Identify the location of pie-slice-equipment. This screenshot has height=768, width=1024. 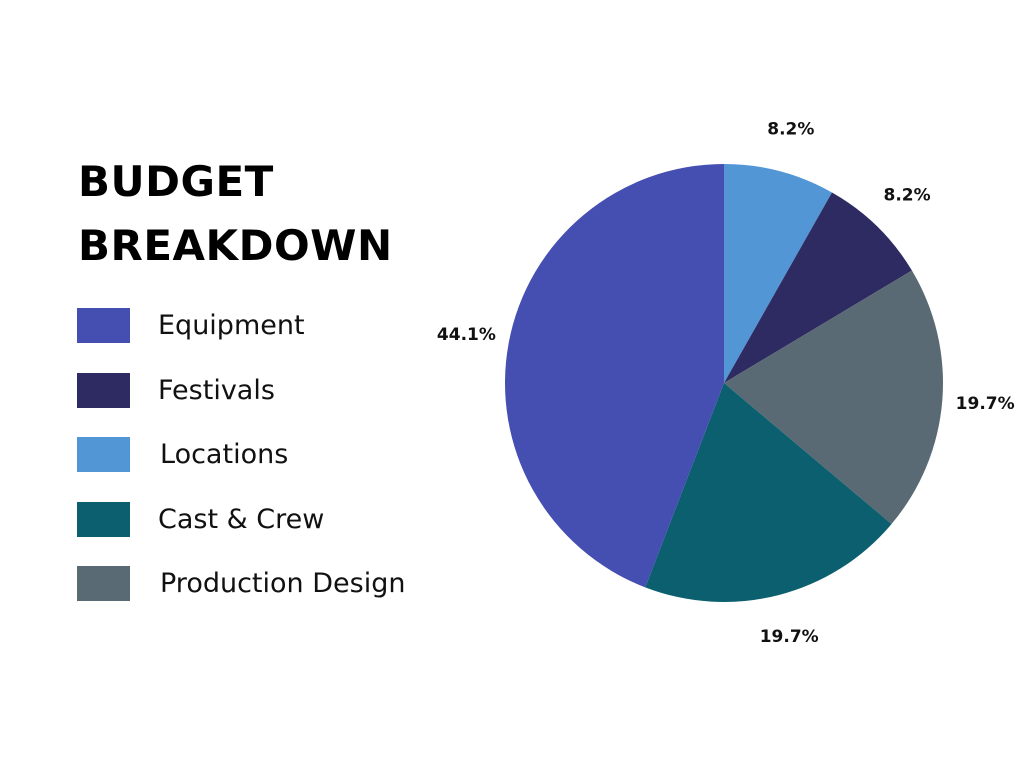
(614, 376).